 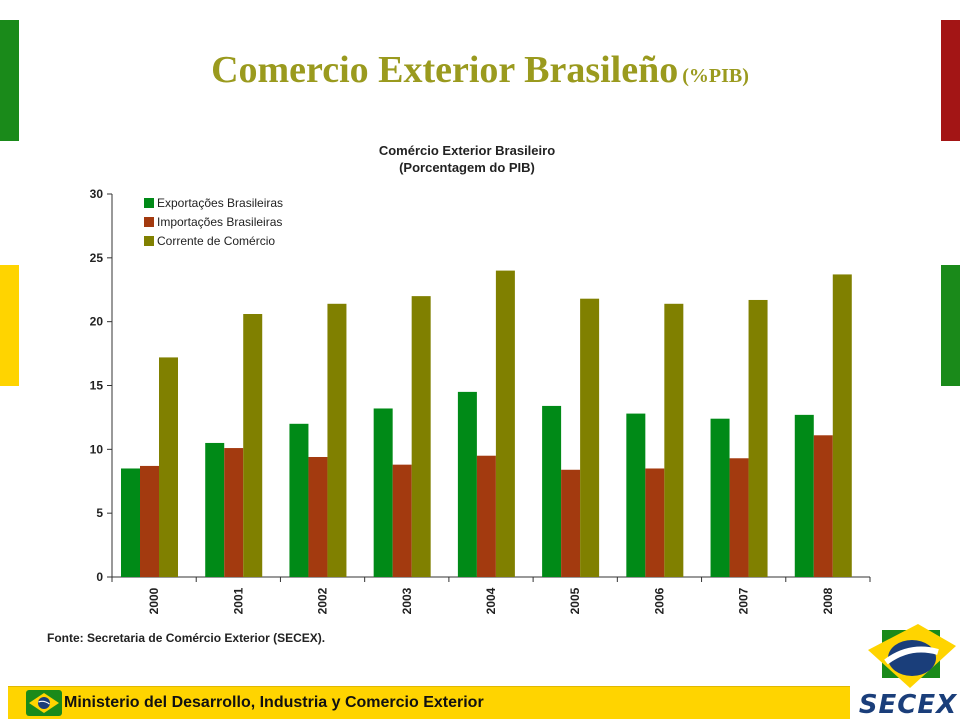 I want to click on secex-logo: SECEX, so click(x=908, y=671).